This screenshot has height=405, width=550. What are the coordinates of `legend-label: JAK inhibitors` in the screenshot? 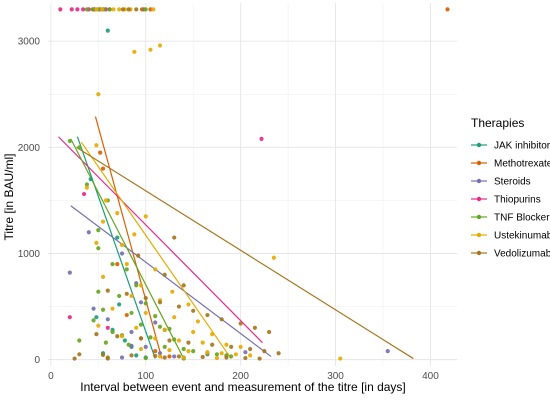 It's located at (522, 146).